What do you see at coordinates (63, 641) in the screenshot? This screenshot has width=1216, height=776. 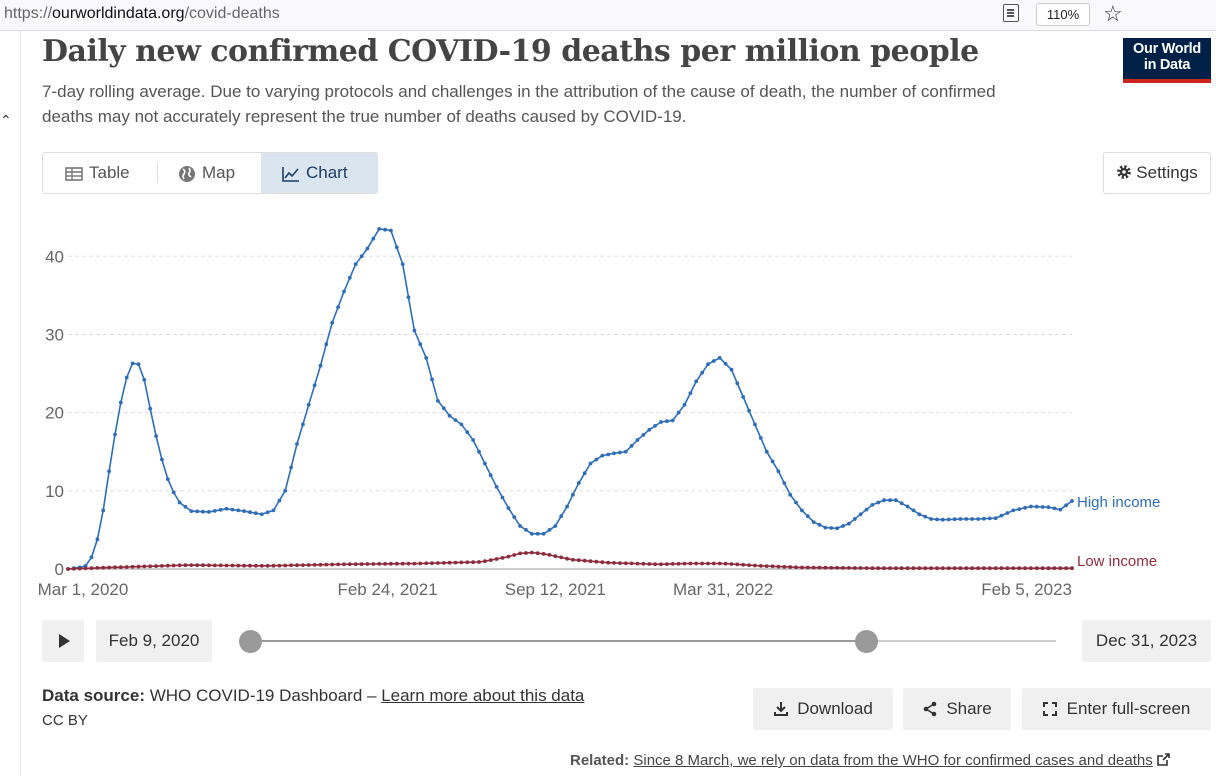 I see `play-button` at bounding box center [63, 641].